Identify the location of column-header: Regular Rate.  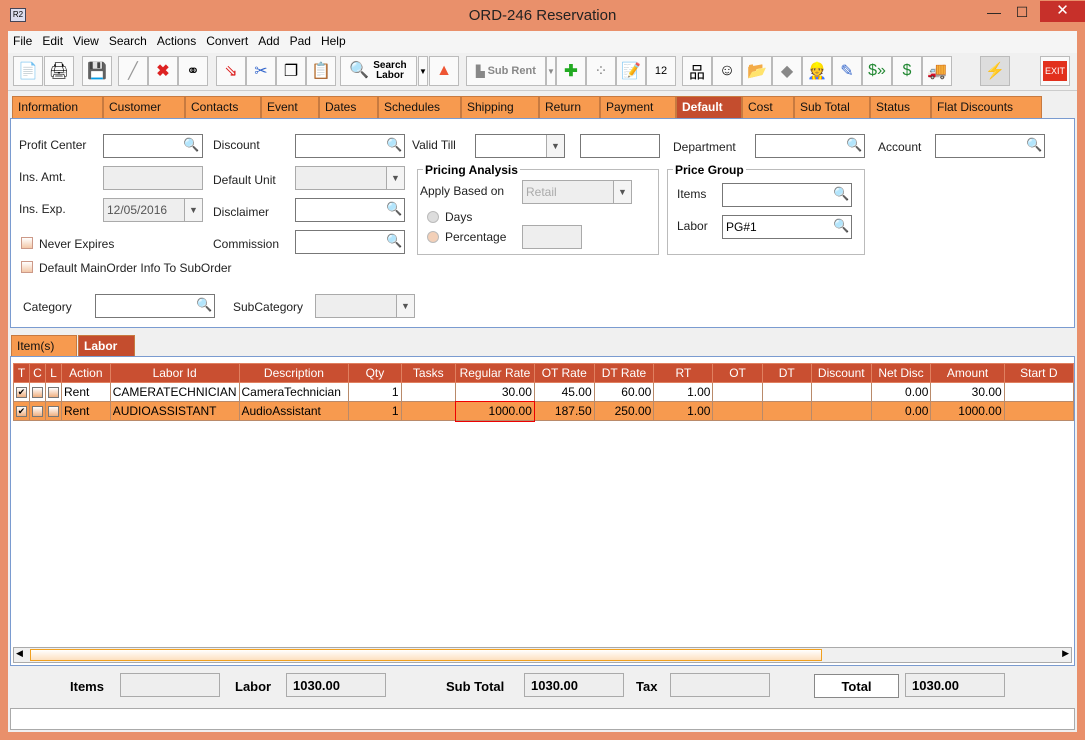
(495, 373).